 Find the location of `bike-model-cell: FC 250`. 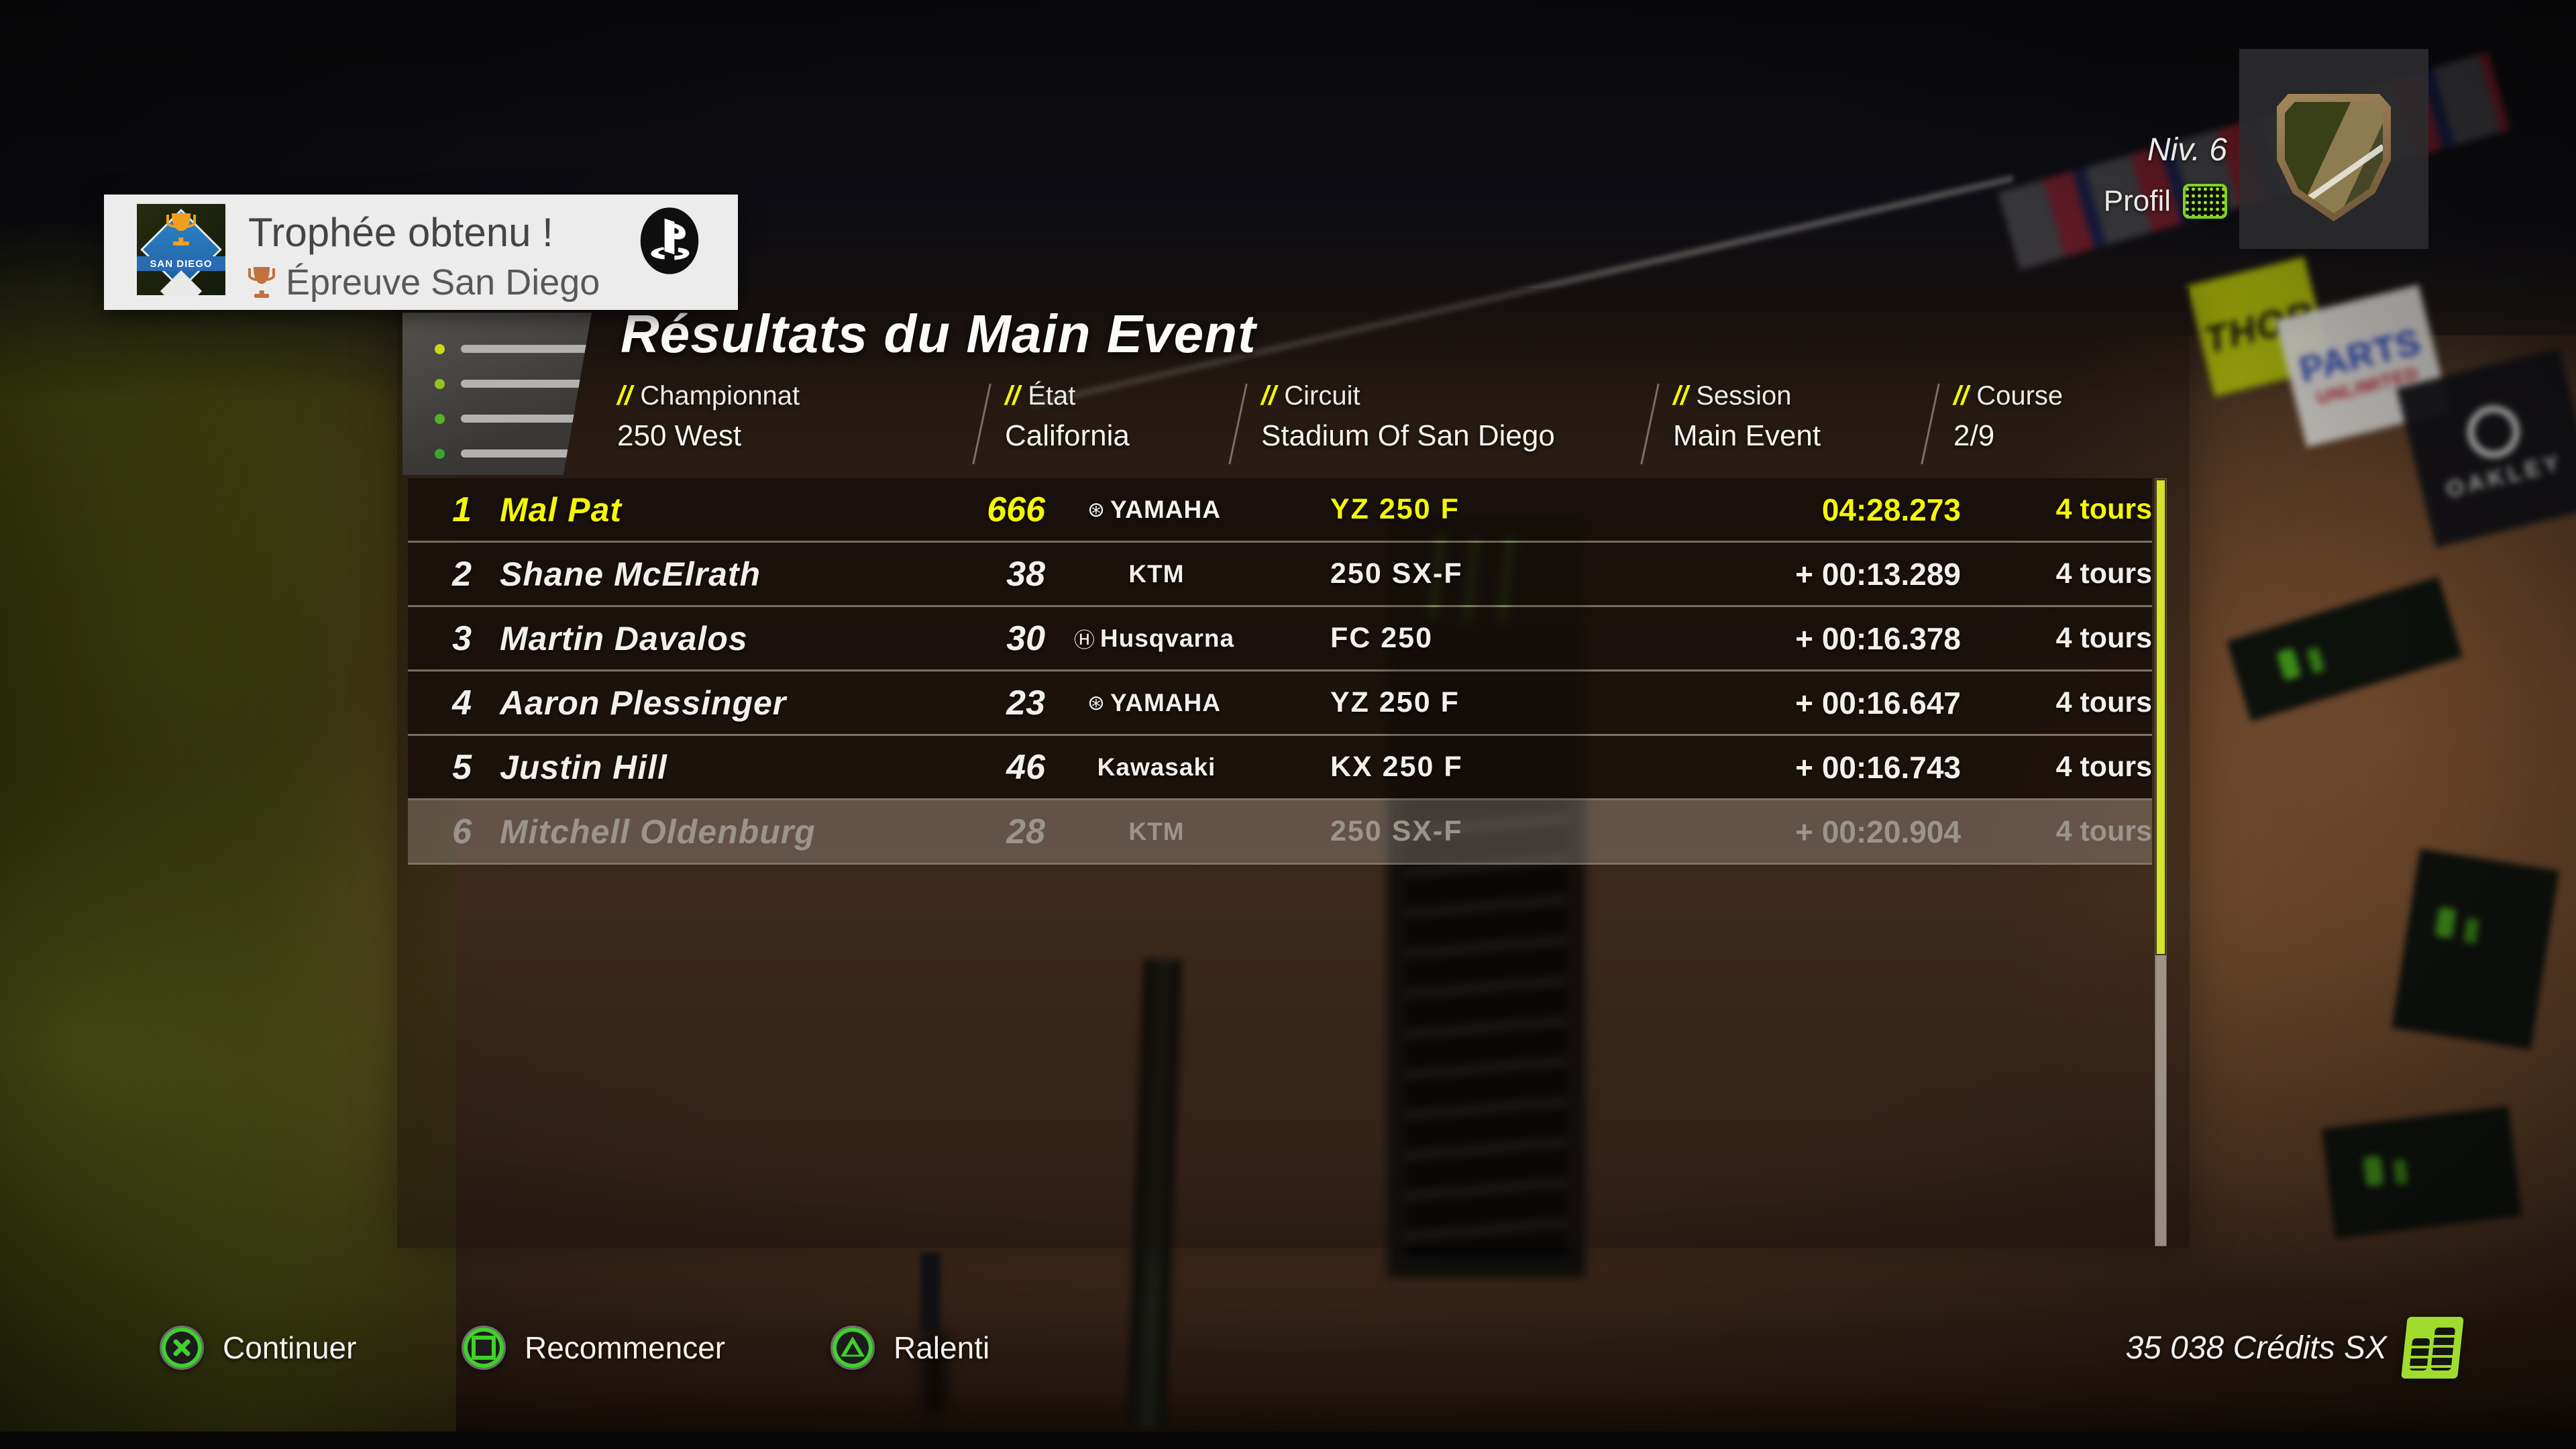

bike-model-cell: FC 250 is located at coordinates (1382, 638).